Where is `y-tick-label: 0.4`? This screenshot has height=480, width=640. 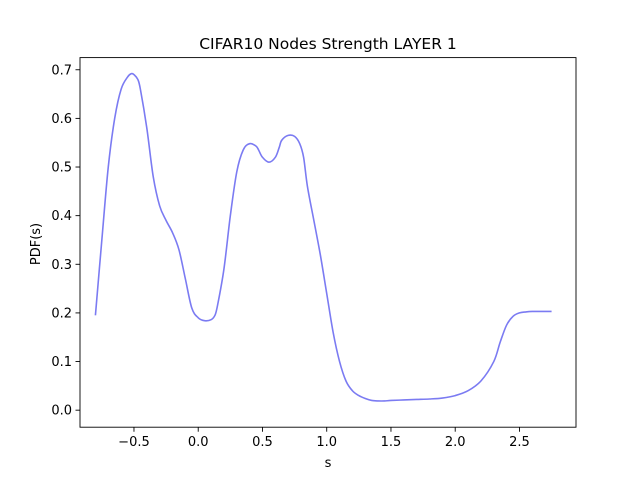
y-tick-label: 0.4 is located at coordinates (61, 216).